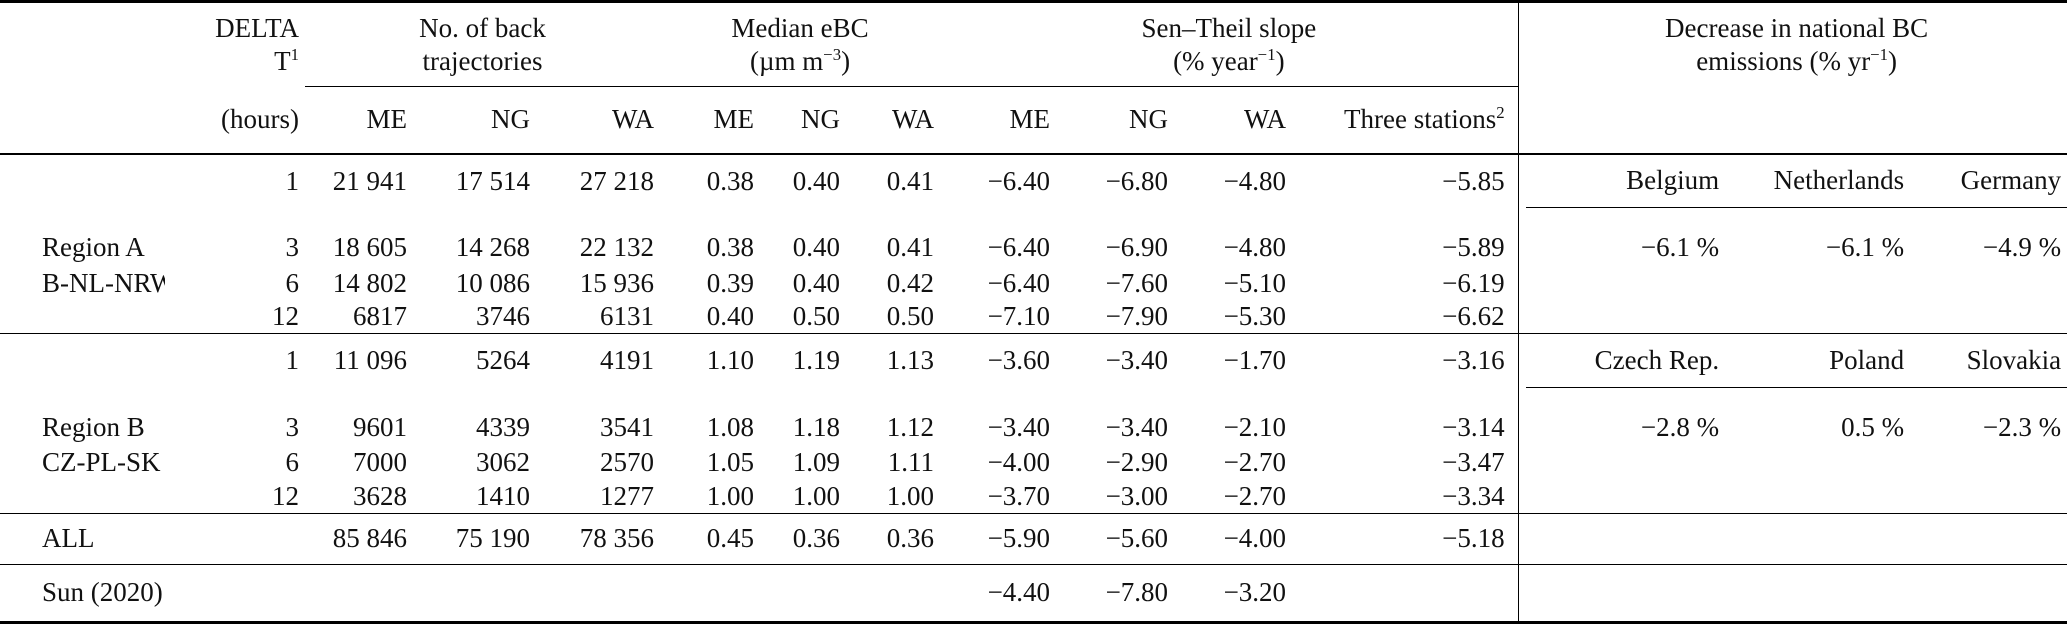 Image resolution: width=2067 pixels, height=635 pixels. I want to click on value-cell: 22 132, so click(617, 247).